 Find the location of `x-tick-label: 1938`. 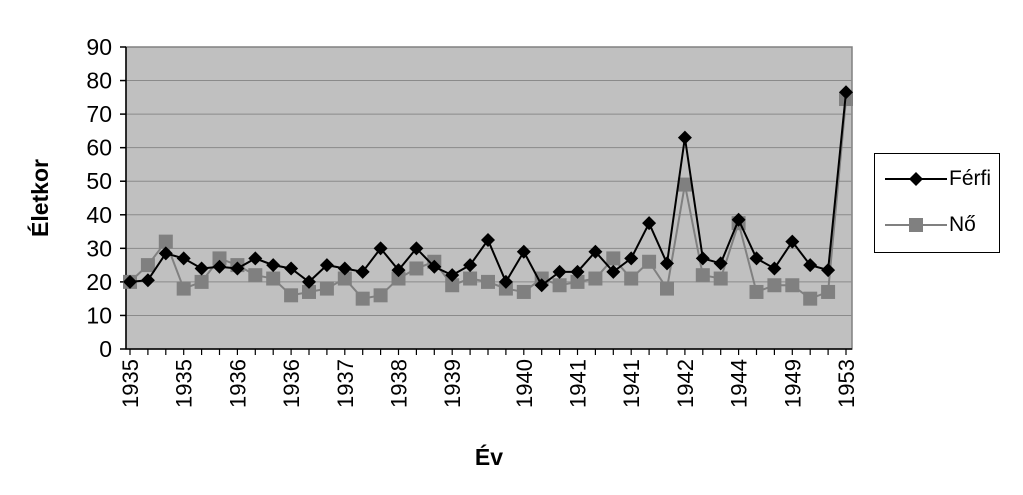

x-tick-label: 1938 is located at coordinates (399, 383).